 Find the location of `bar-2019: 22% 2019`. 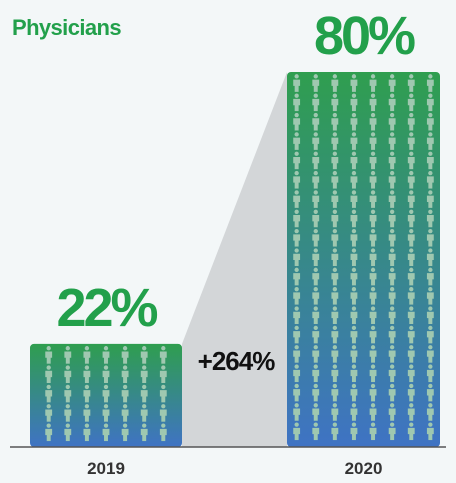

bar-2019: 22% 2019 is located at coordinates (106, 378).